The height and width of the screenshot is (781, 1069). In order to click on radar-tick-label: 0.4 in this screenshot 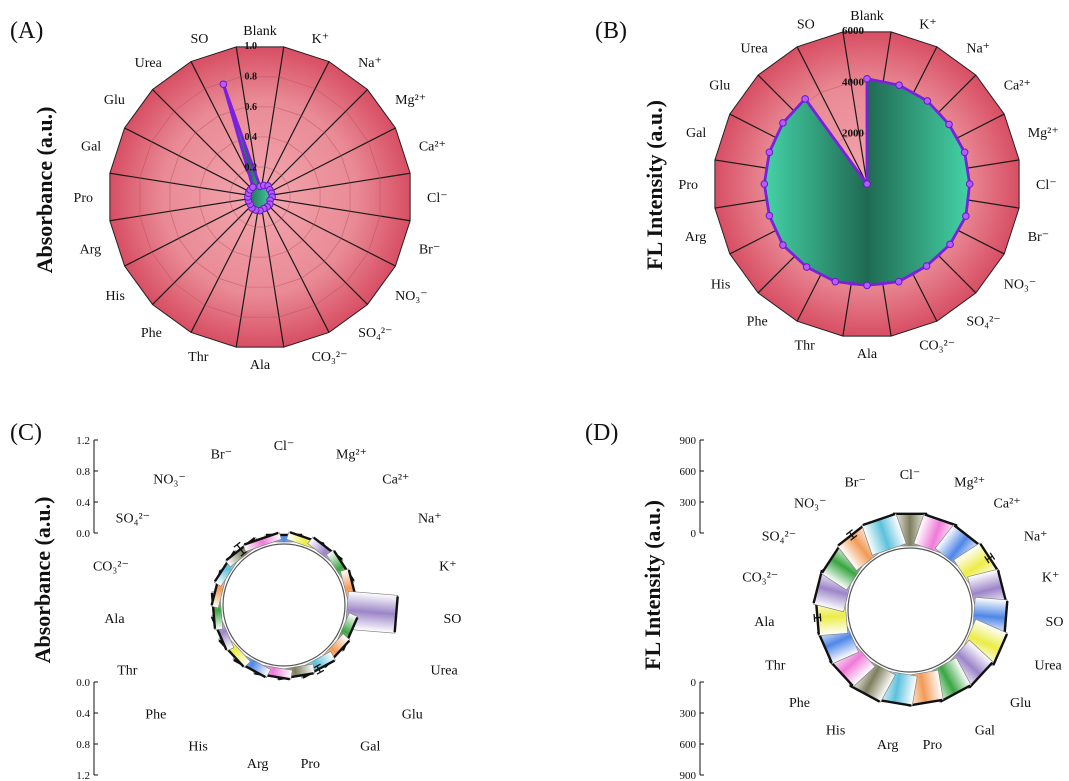, I will do `click(251, 137)`.